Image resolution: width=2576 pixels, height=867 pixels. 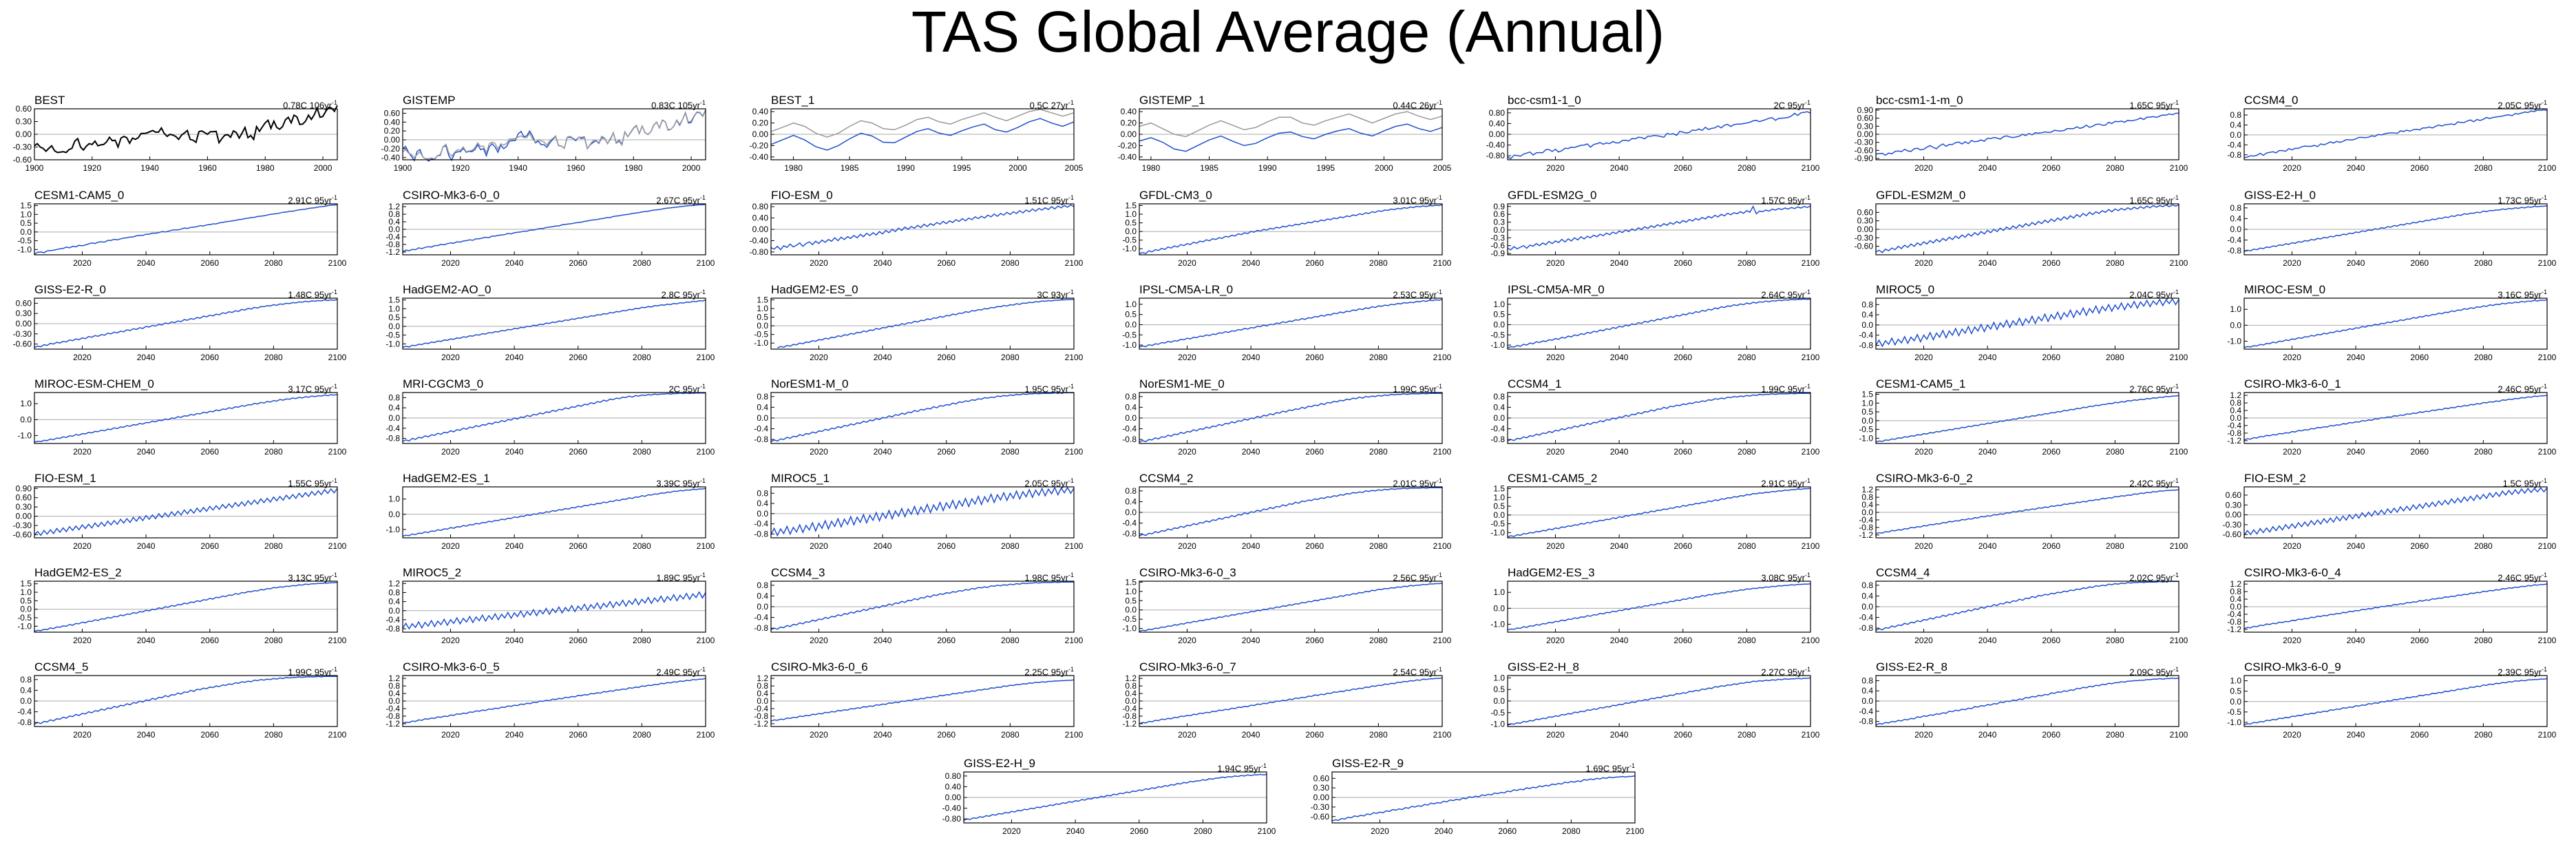 I want to click on x-tick-label: 1990, so click(x=906, y=168).